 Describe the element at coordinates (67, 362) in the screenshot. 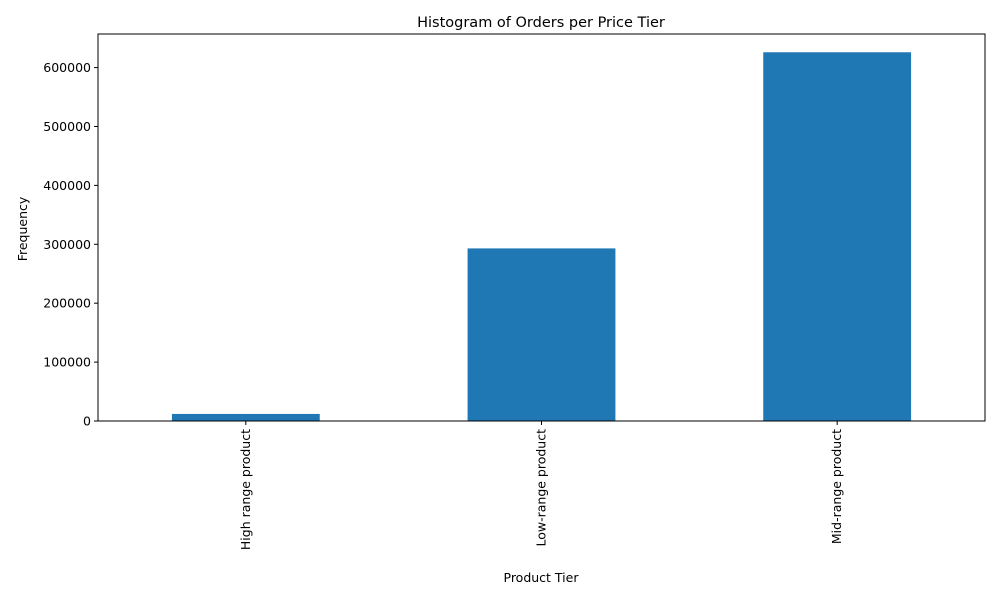

I see `y-tick-label: 100000` at that location.